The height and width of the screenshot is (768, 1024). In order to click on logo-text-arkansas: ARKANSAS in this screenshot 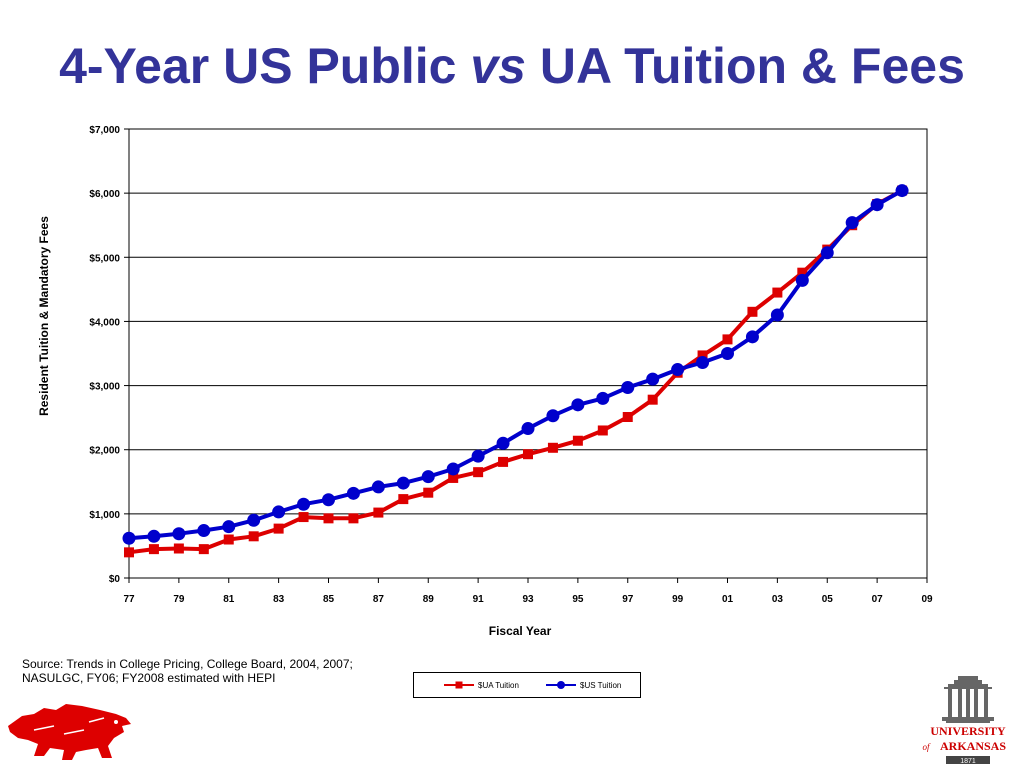, I will do `click(973, 746)`.